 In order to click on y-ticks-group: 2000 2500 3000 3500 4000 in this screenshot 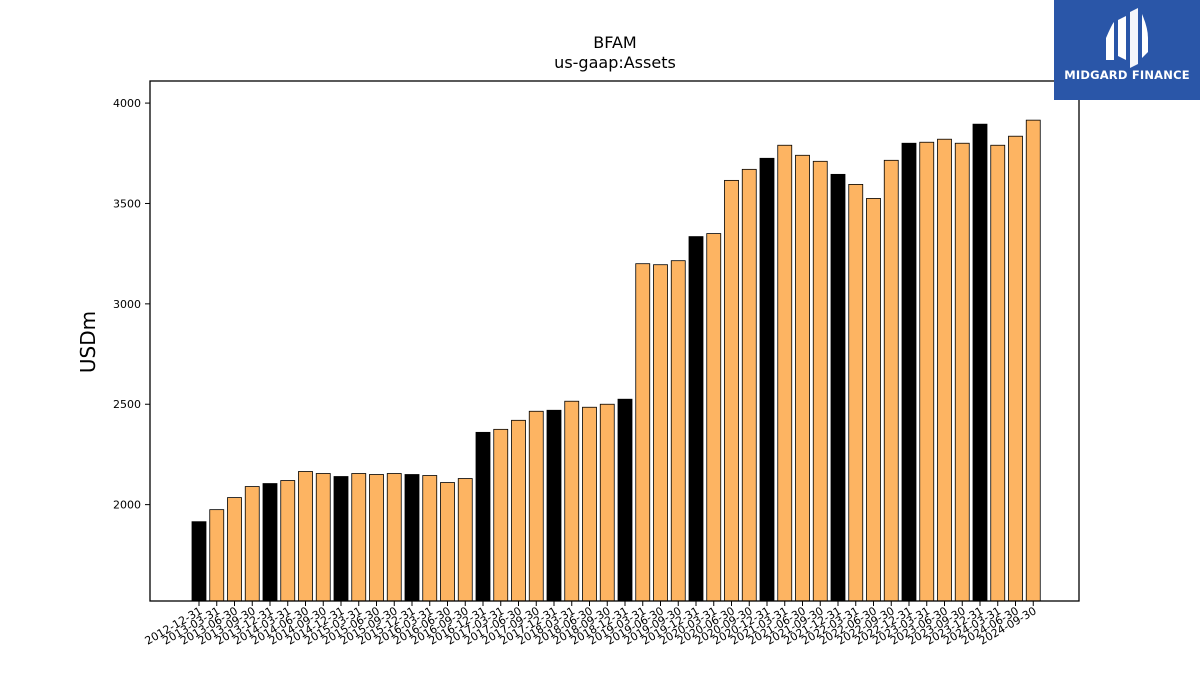, I will do `click(131, 304)`.